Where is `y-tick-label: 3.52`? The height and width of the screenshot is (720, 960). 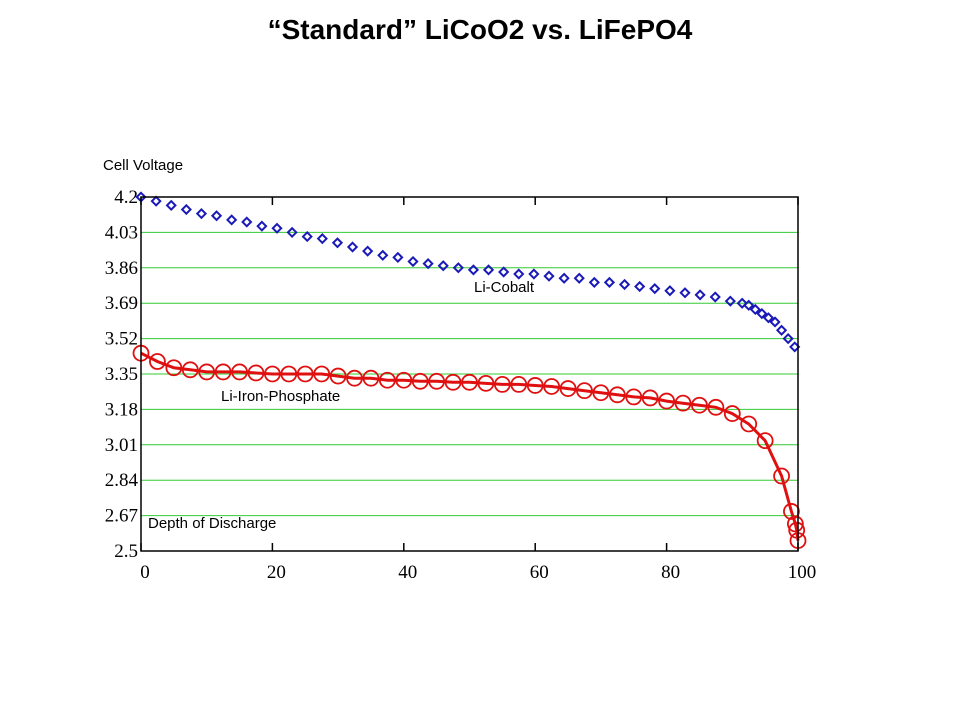
y-tick-label: 3.52 is located at coordinates (121, 339).